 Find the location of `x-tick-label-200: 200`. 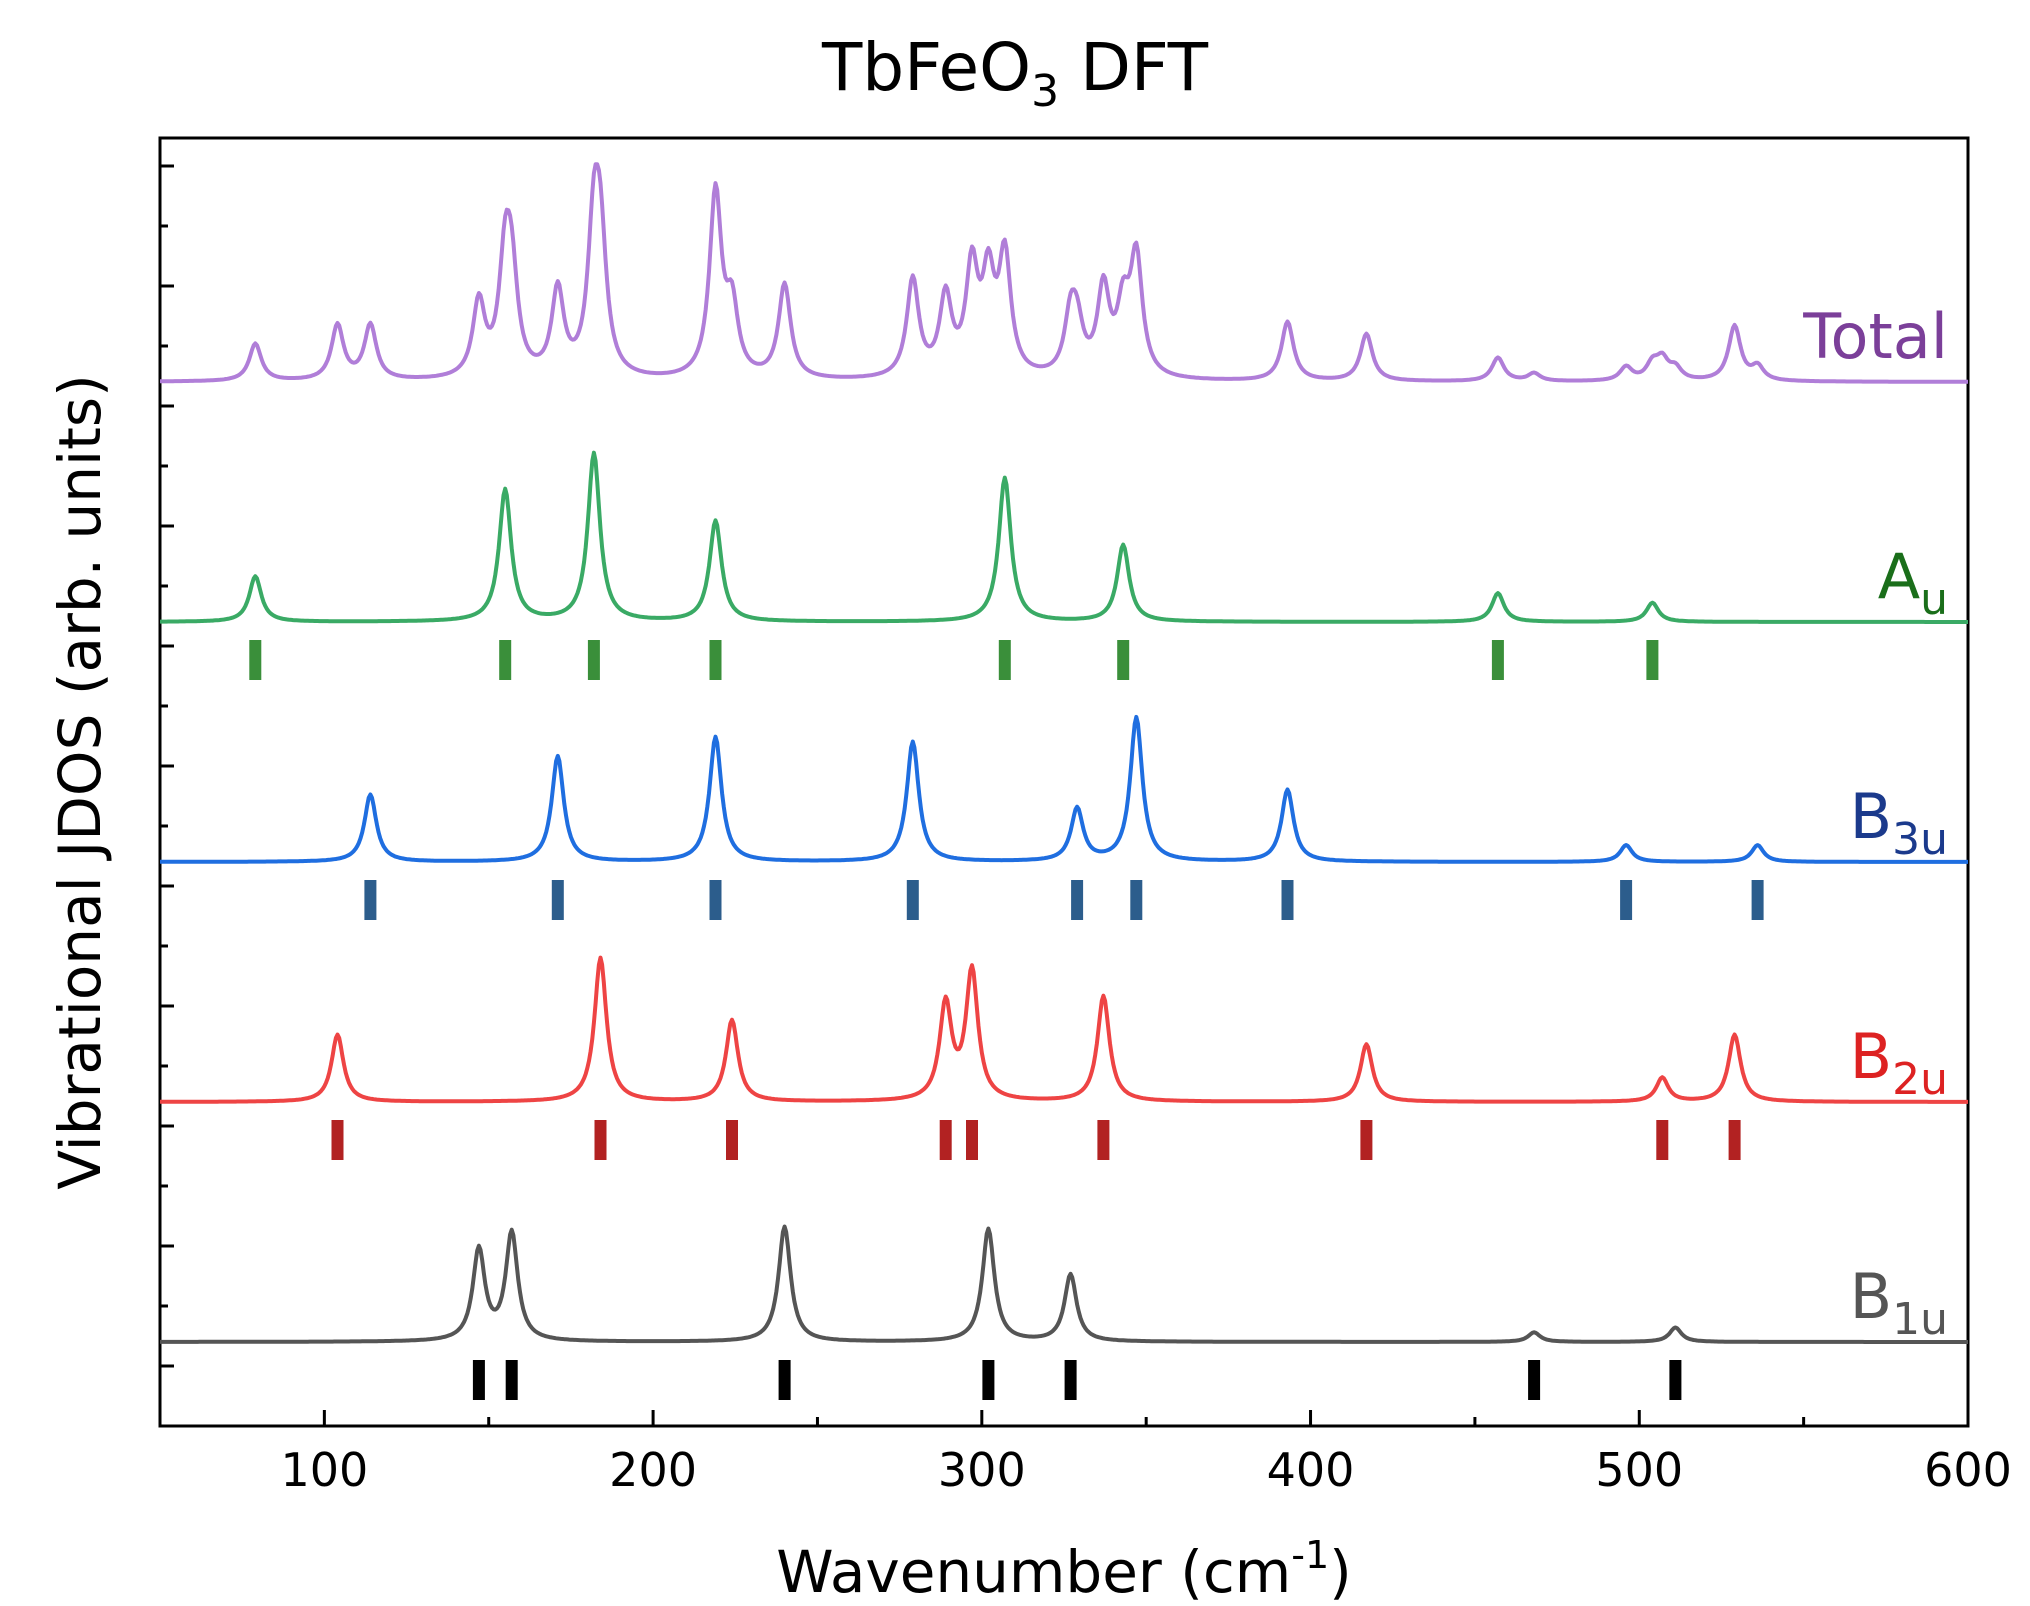

x-tick-label-200: 200 is located at coordinates (653, 1470).